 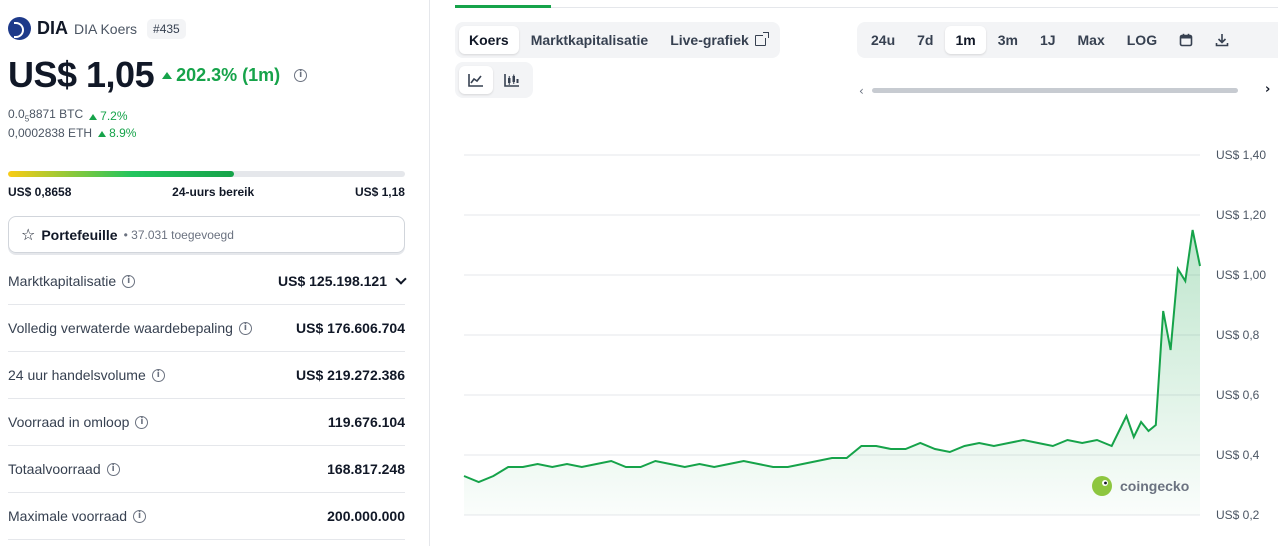 What do you see at coordinates (1055, 90) in the screenshot?
I see `range-scrollbar` at bounding box center [1055, 90].